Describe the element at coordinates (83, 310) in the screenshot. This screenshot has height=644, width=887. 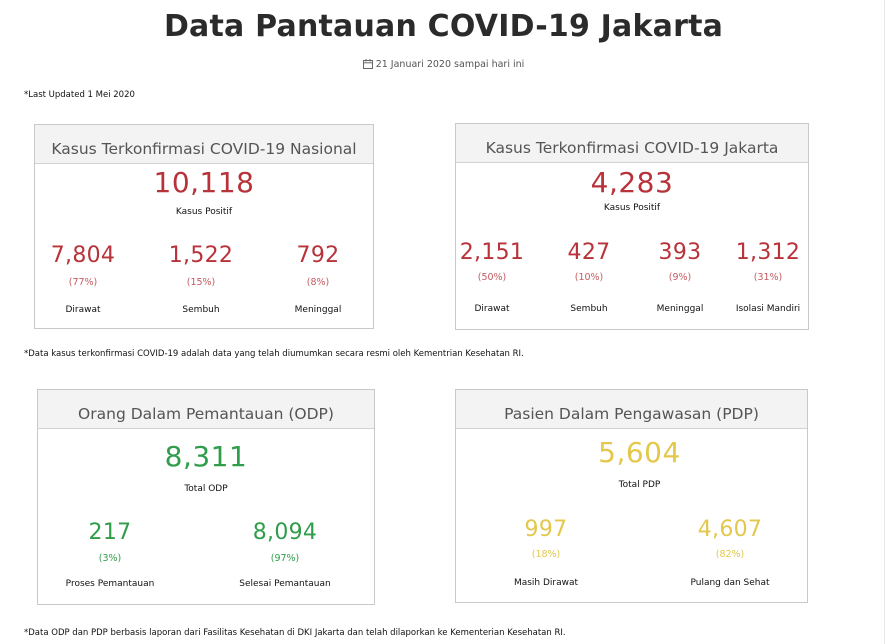
I see `nasional-dirawat-label: Dirawat` at that location.